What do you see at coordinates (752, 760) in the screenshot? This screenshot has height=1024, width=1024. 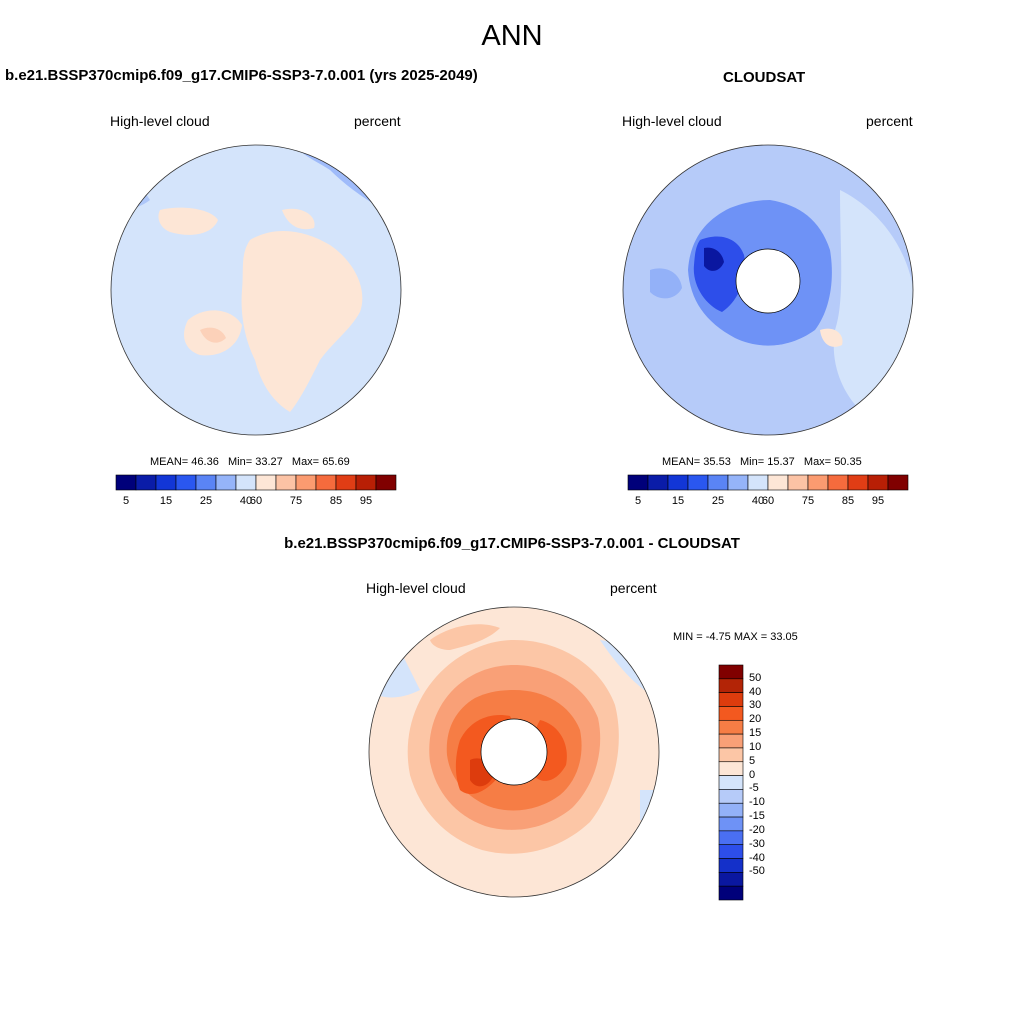 I see `diff-colorbar-tick-label: 5` at bounding box center [752, 760].